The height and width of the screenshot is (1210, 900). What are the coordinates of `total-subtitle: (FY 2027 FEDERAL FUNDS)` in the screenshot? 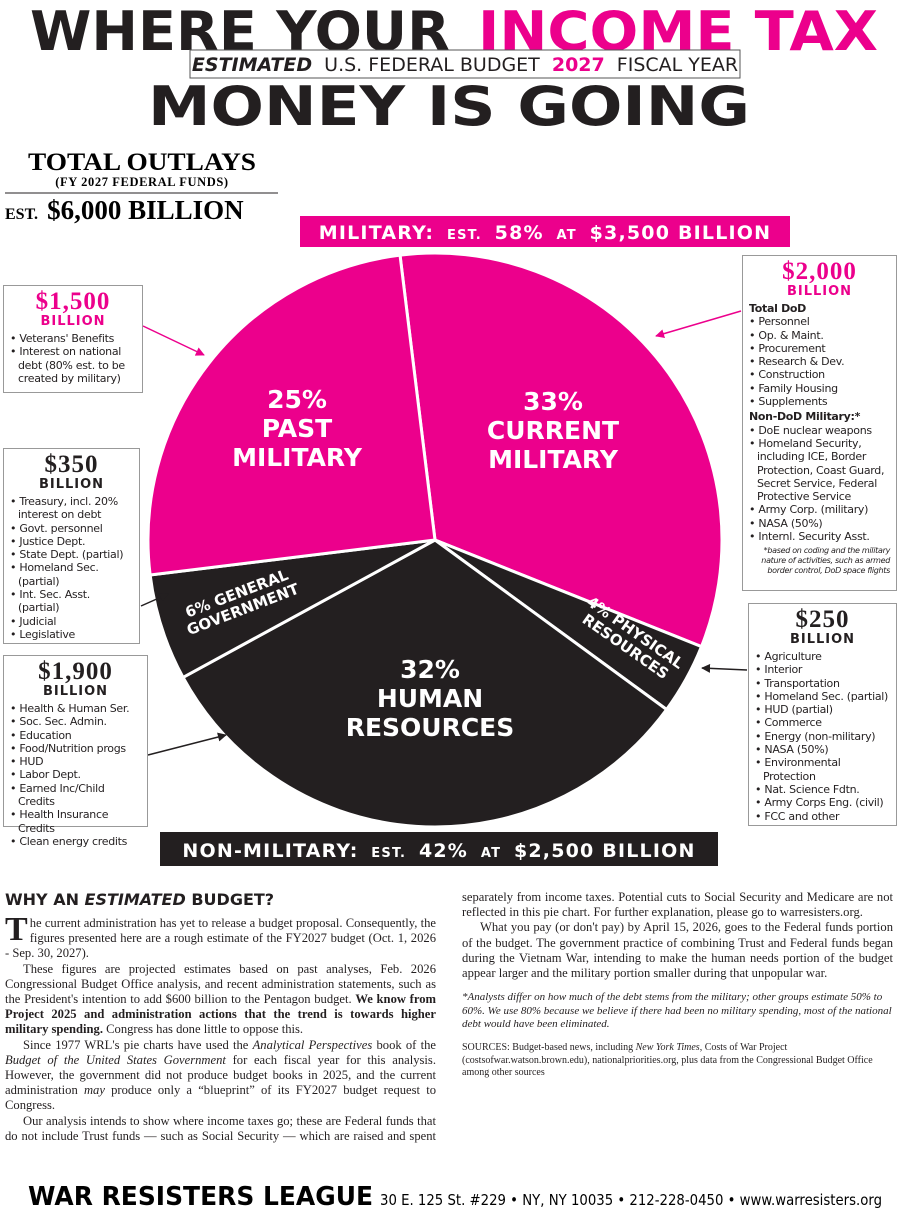 It's located at (141, 182).